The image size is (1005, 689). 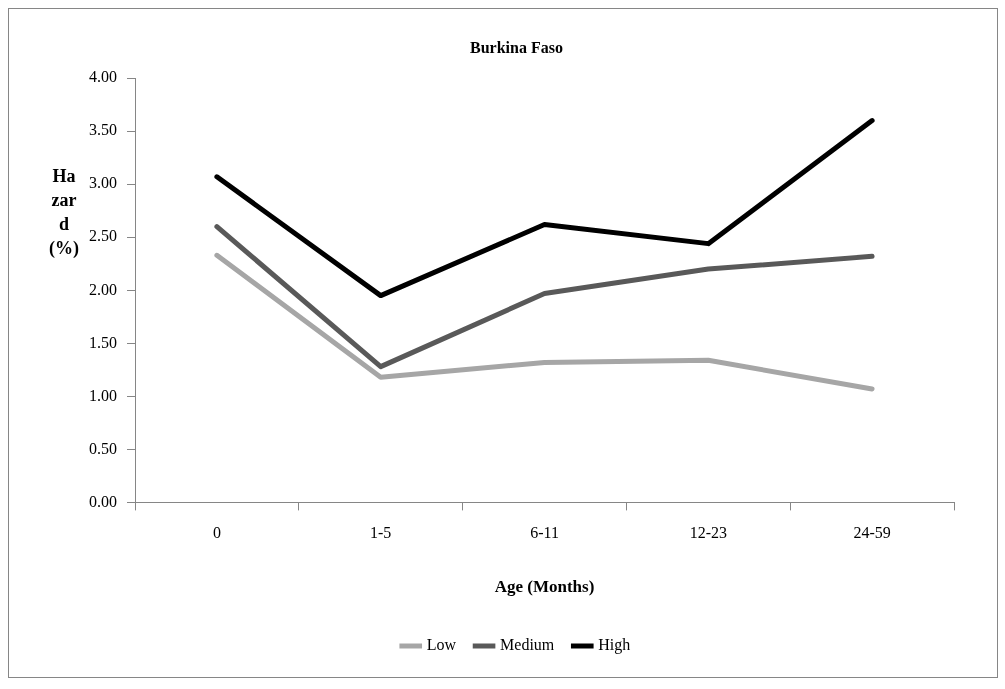 I want to click on legend-label: Medium, so click(x=527, y=645).